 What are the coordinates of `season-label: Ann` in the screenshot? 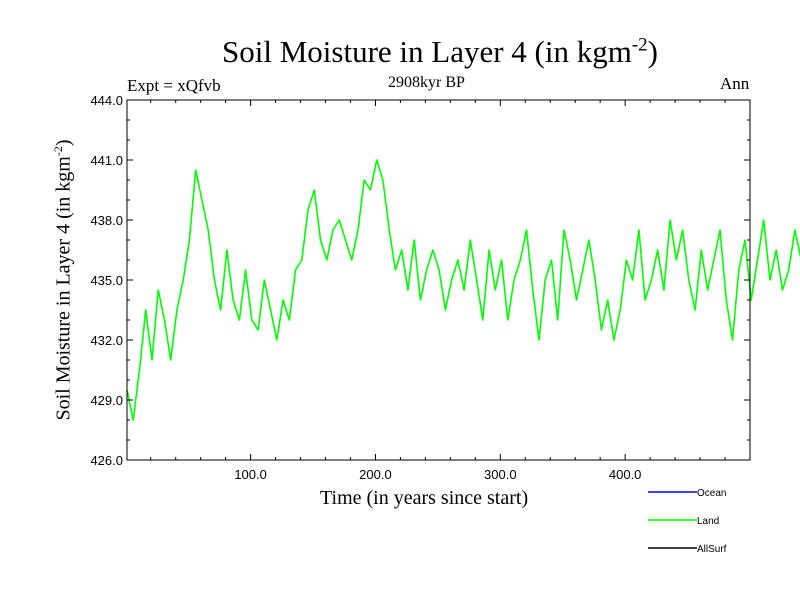 It's located at (735, 83).